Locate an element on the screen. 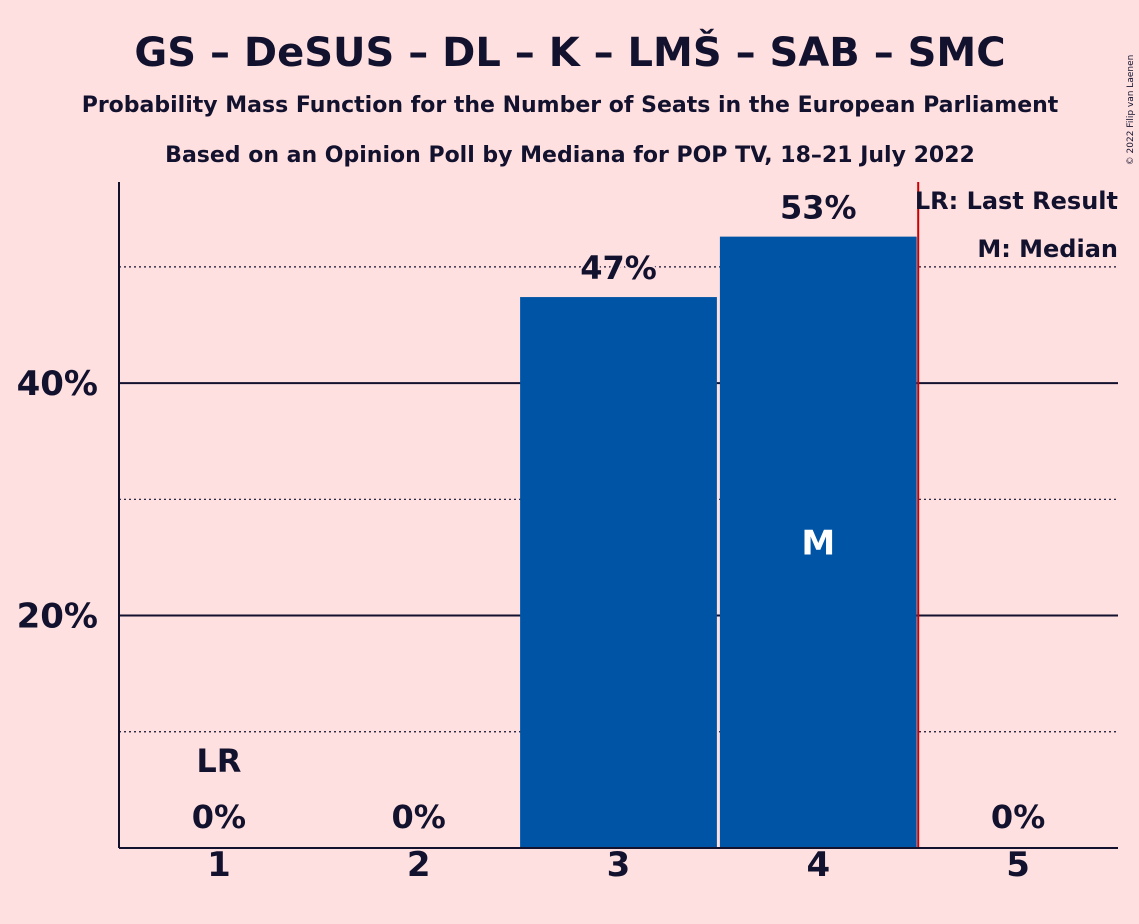  x-tick-label: 1 is located at coordinates (219, 865).